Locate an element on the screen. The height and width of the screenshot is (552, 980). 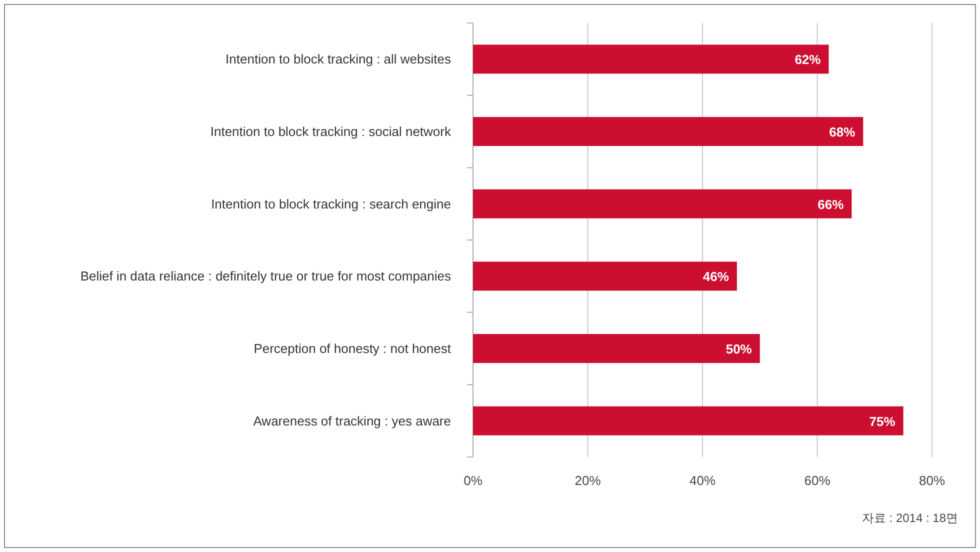
x-tick-label: 20% is located at coordinates (588, 480).